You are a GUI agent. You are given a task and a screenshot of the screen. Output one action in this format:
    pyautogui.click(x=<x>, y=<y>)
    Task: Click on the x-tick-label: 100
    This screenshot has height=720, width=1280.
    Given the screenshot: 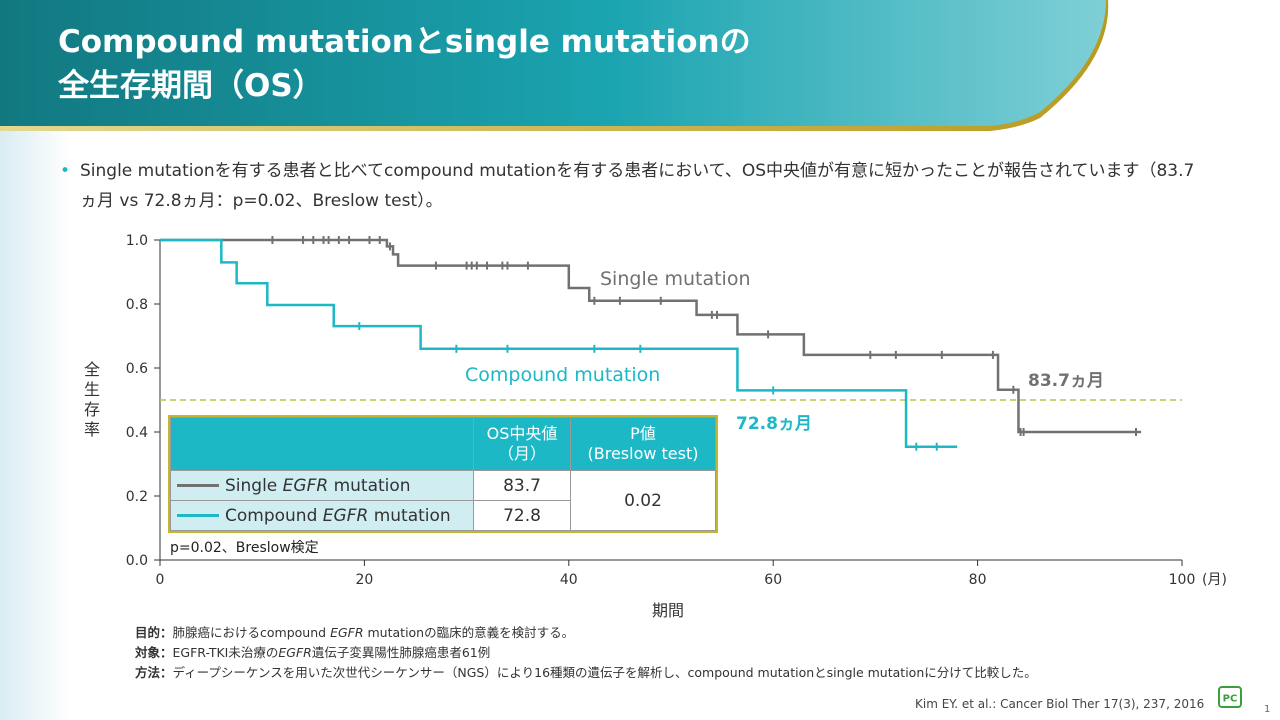 What is the action you would take?
    pyautogui.click(x=1182, y=580)
    